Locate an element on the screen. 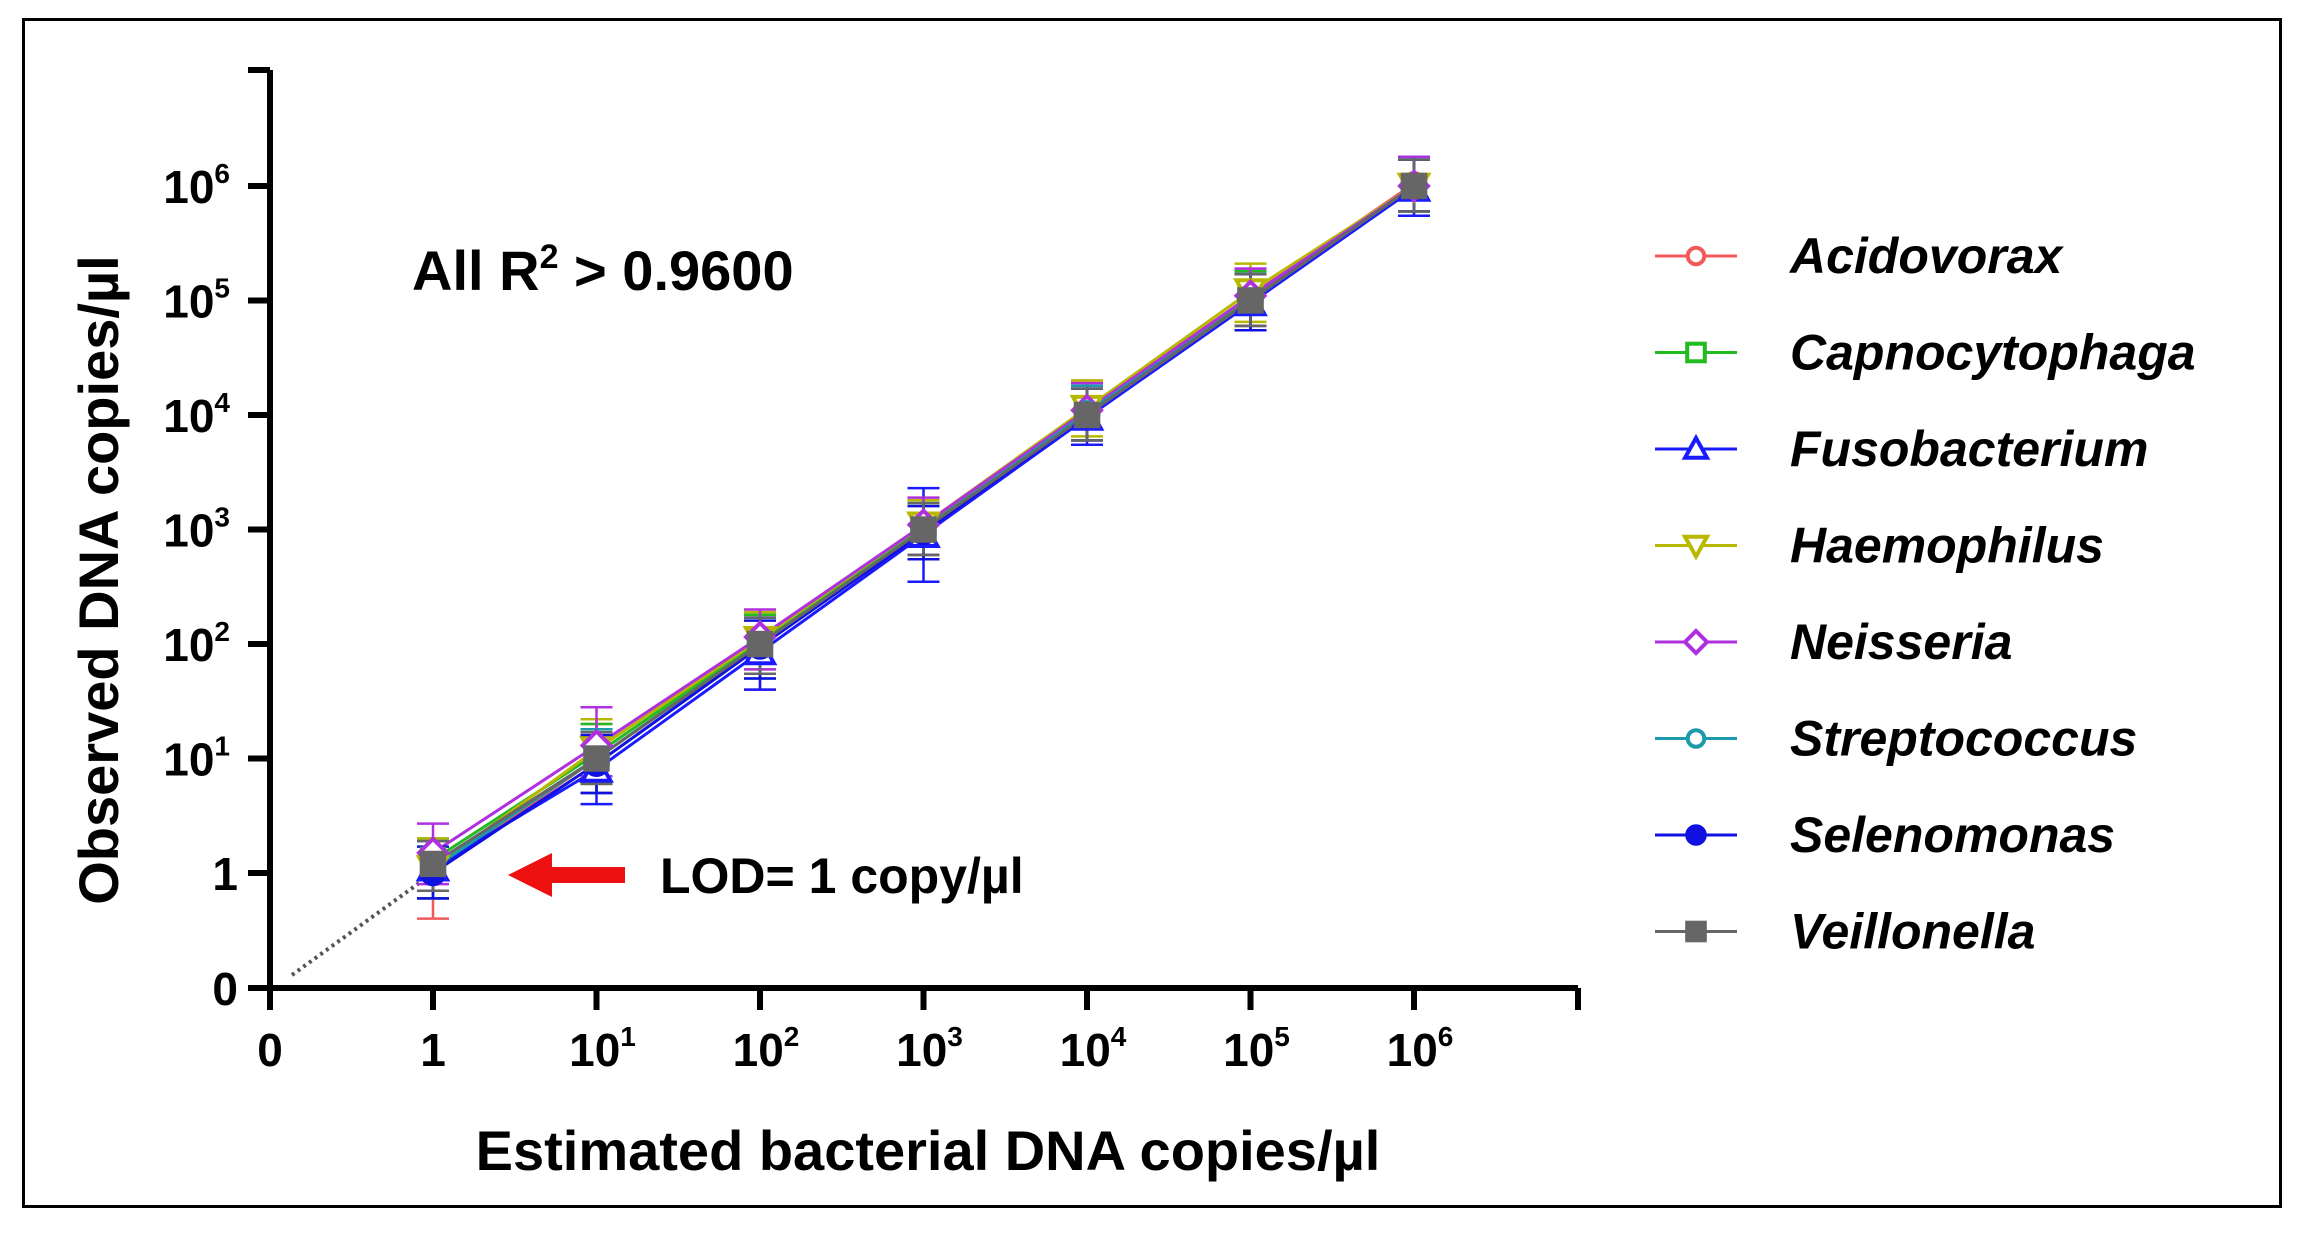 The image size is (2308, 1235). legend-item: Acidovorax is located at coordinates (1860, 256).